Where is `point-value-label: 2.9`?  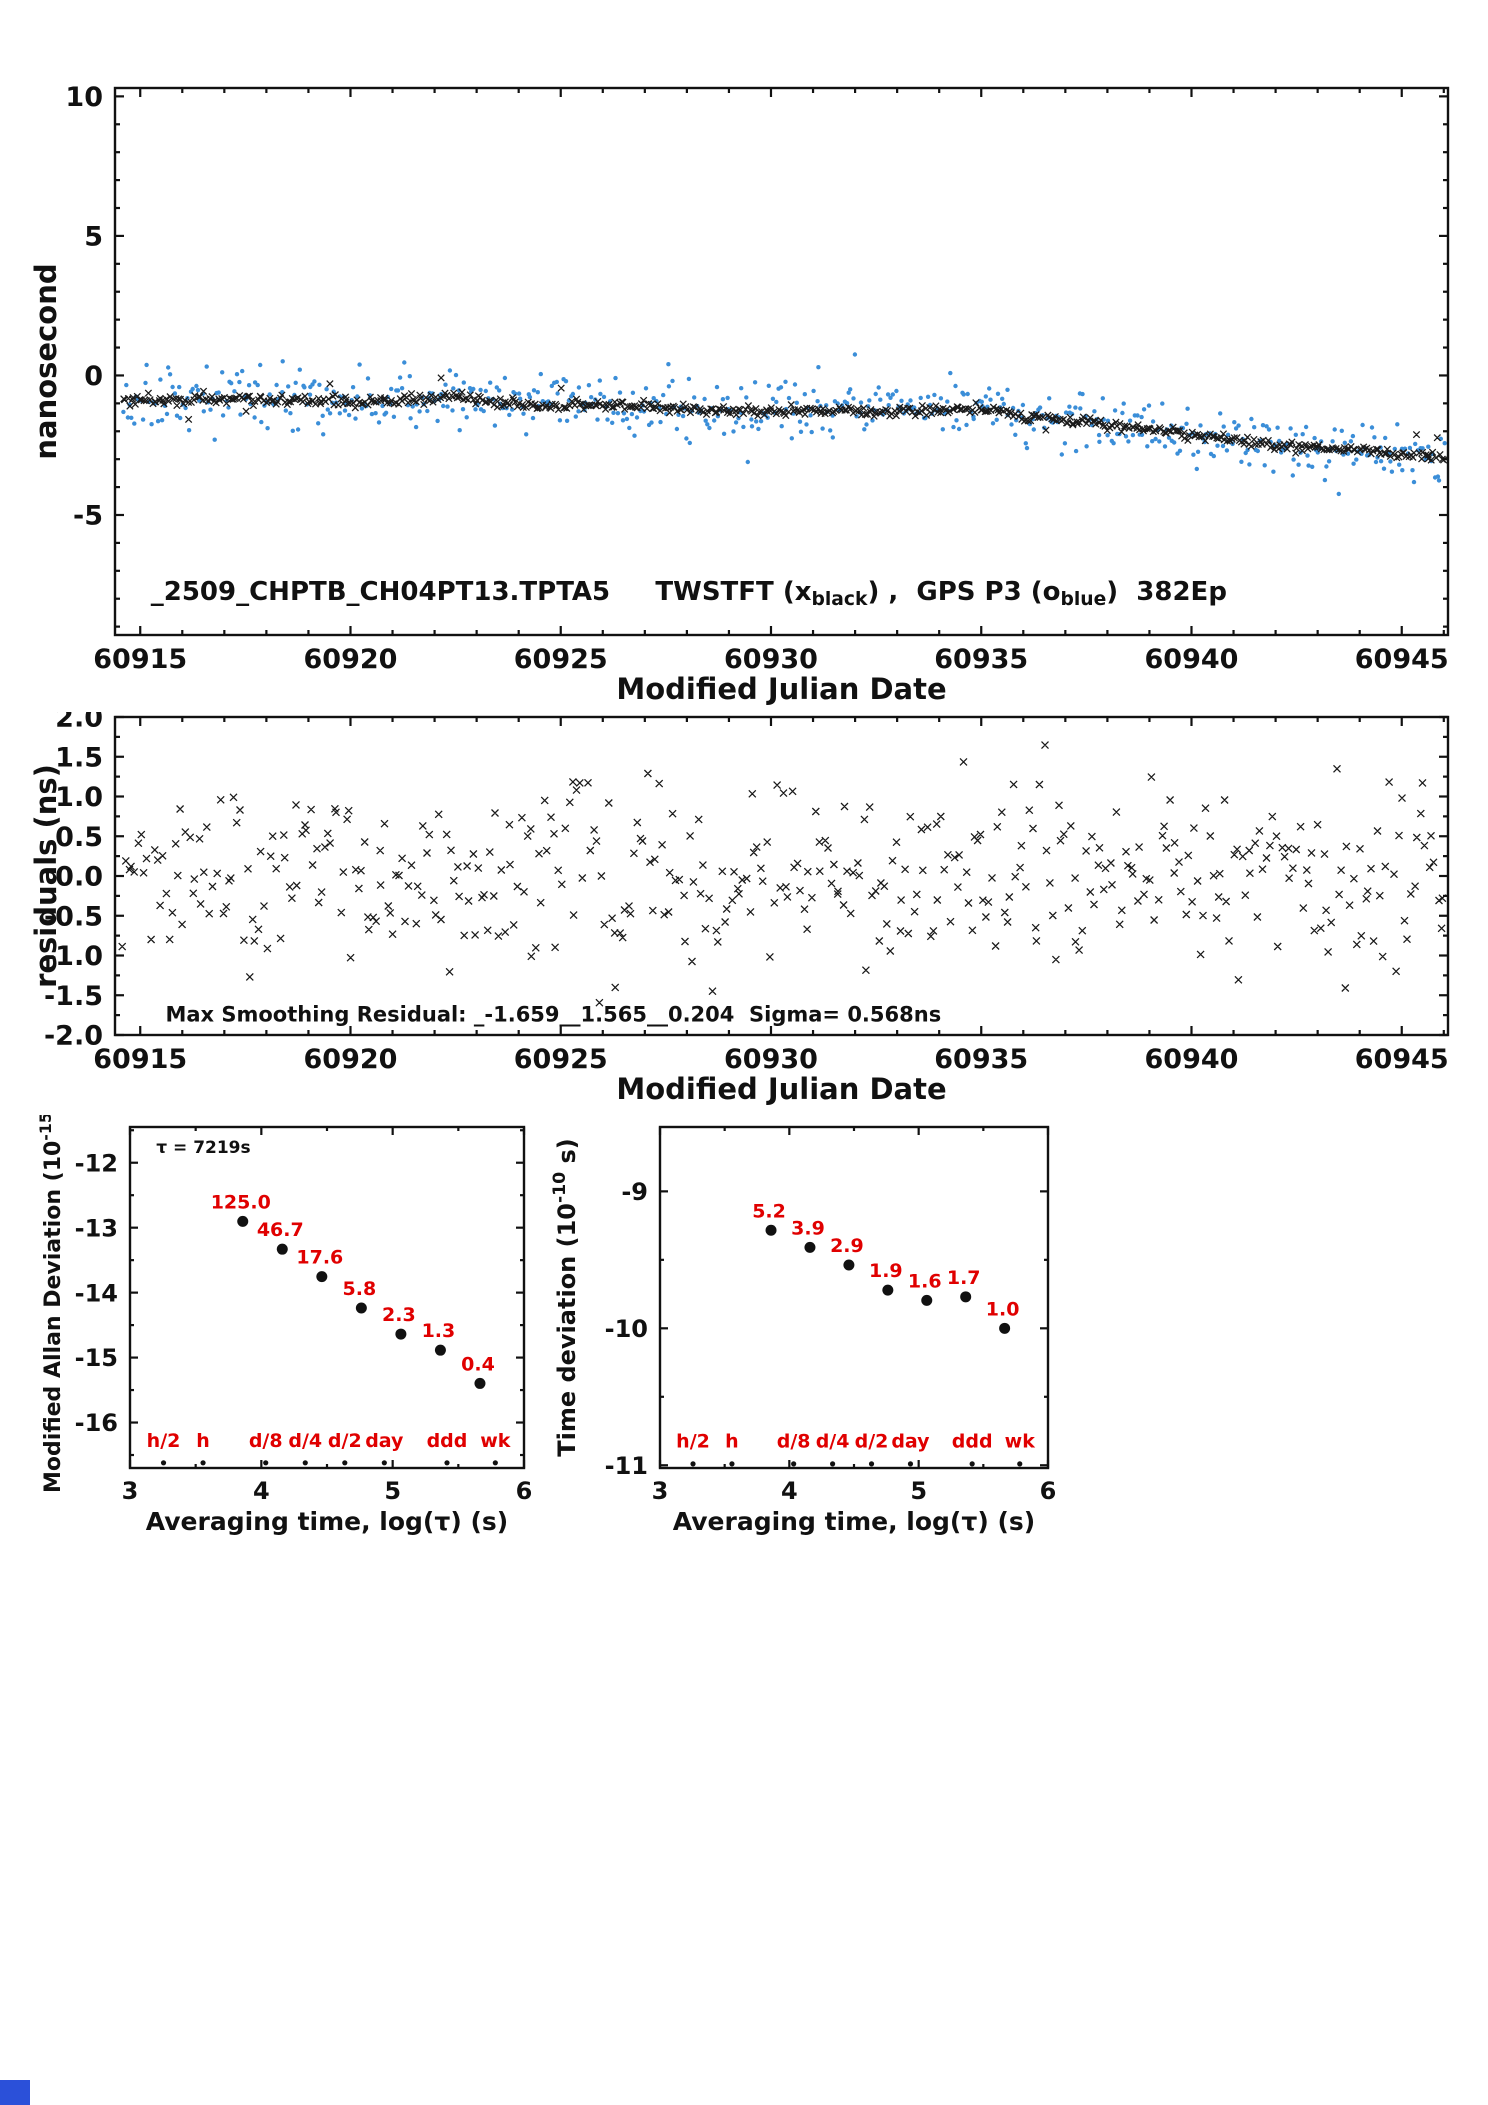 point-value-label: 2.9 is located at coordinates (847, 1246).